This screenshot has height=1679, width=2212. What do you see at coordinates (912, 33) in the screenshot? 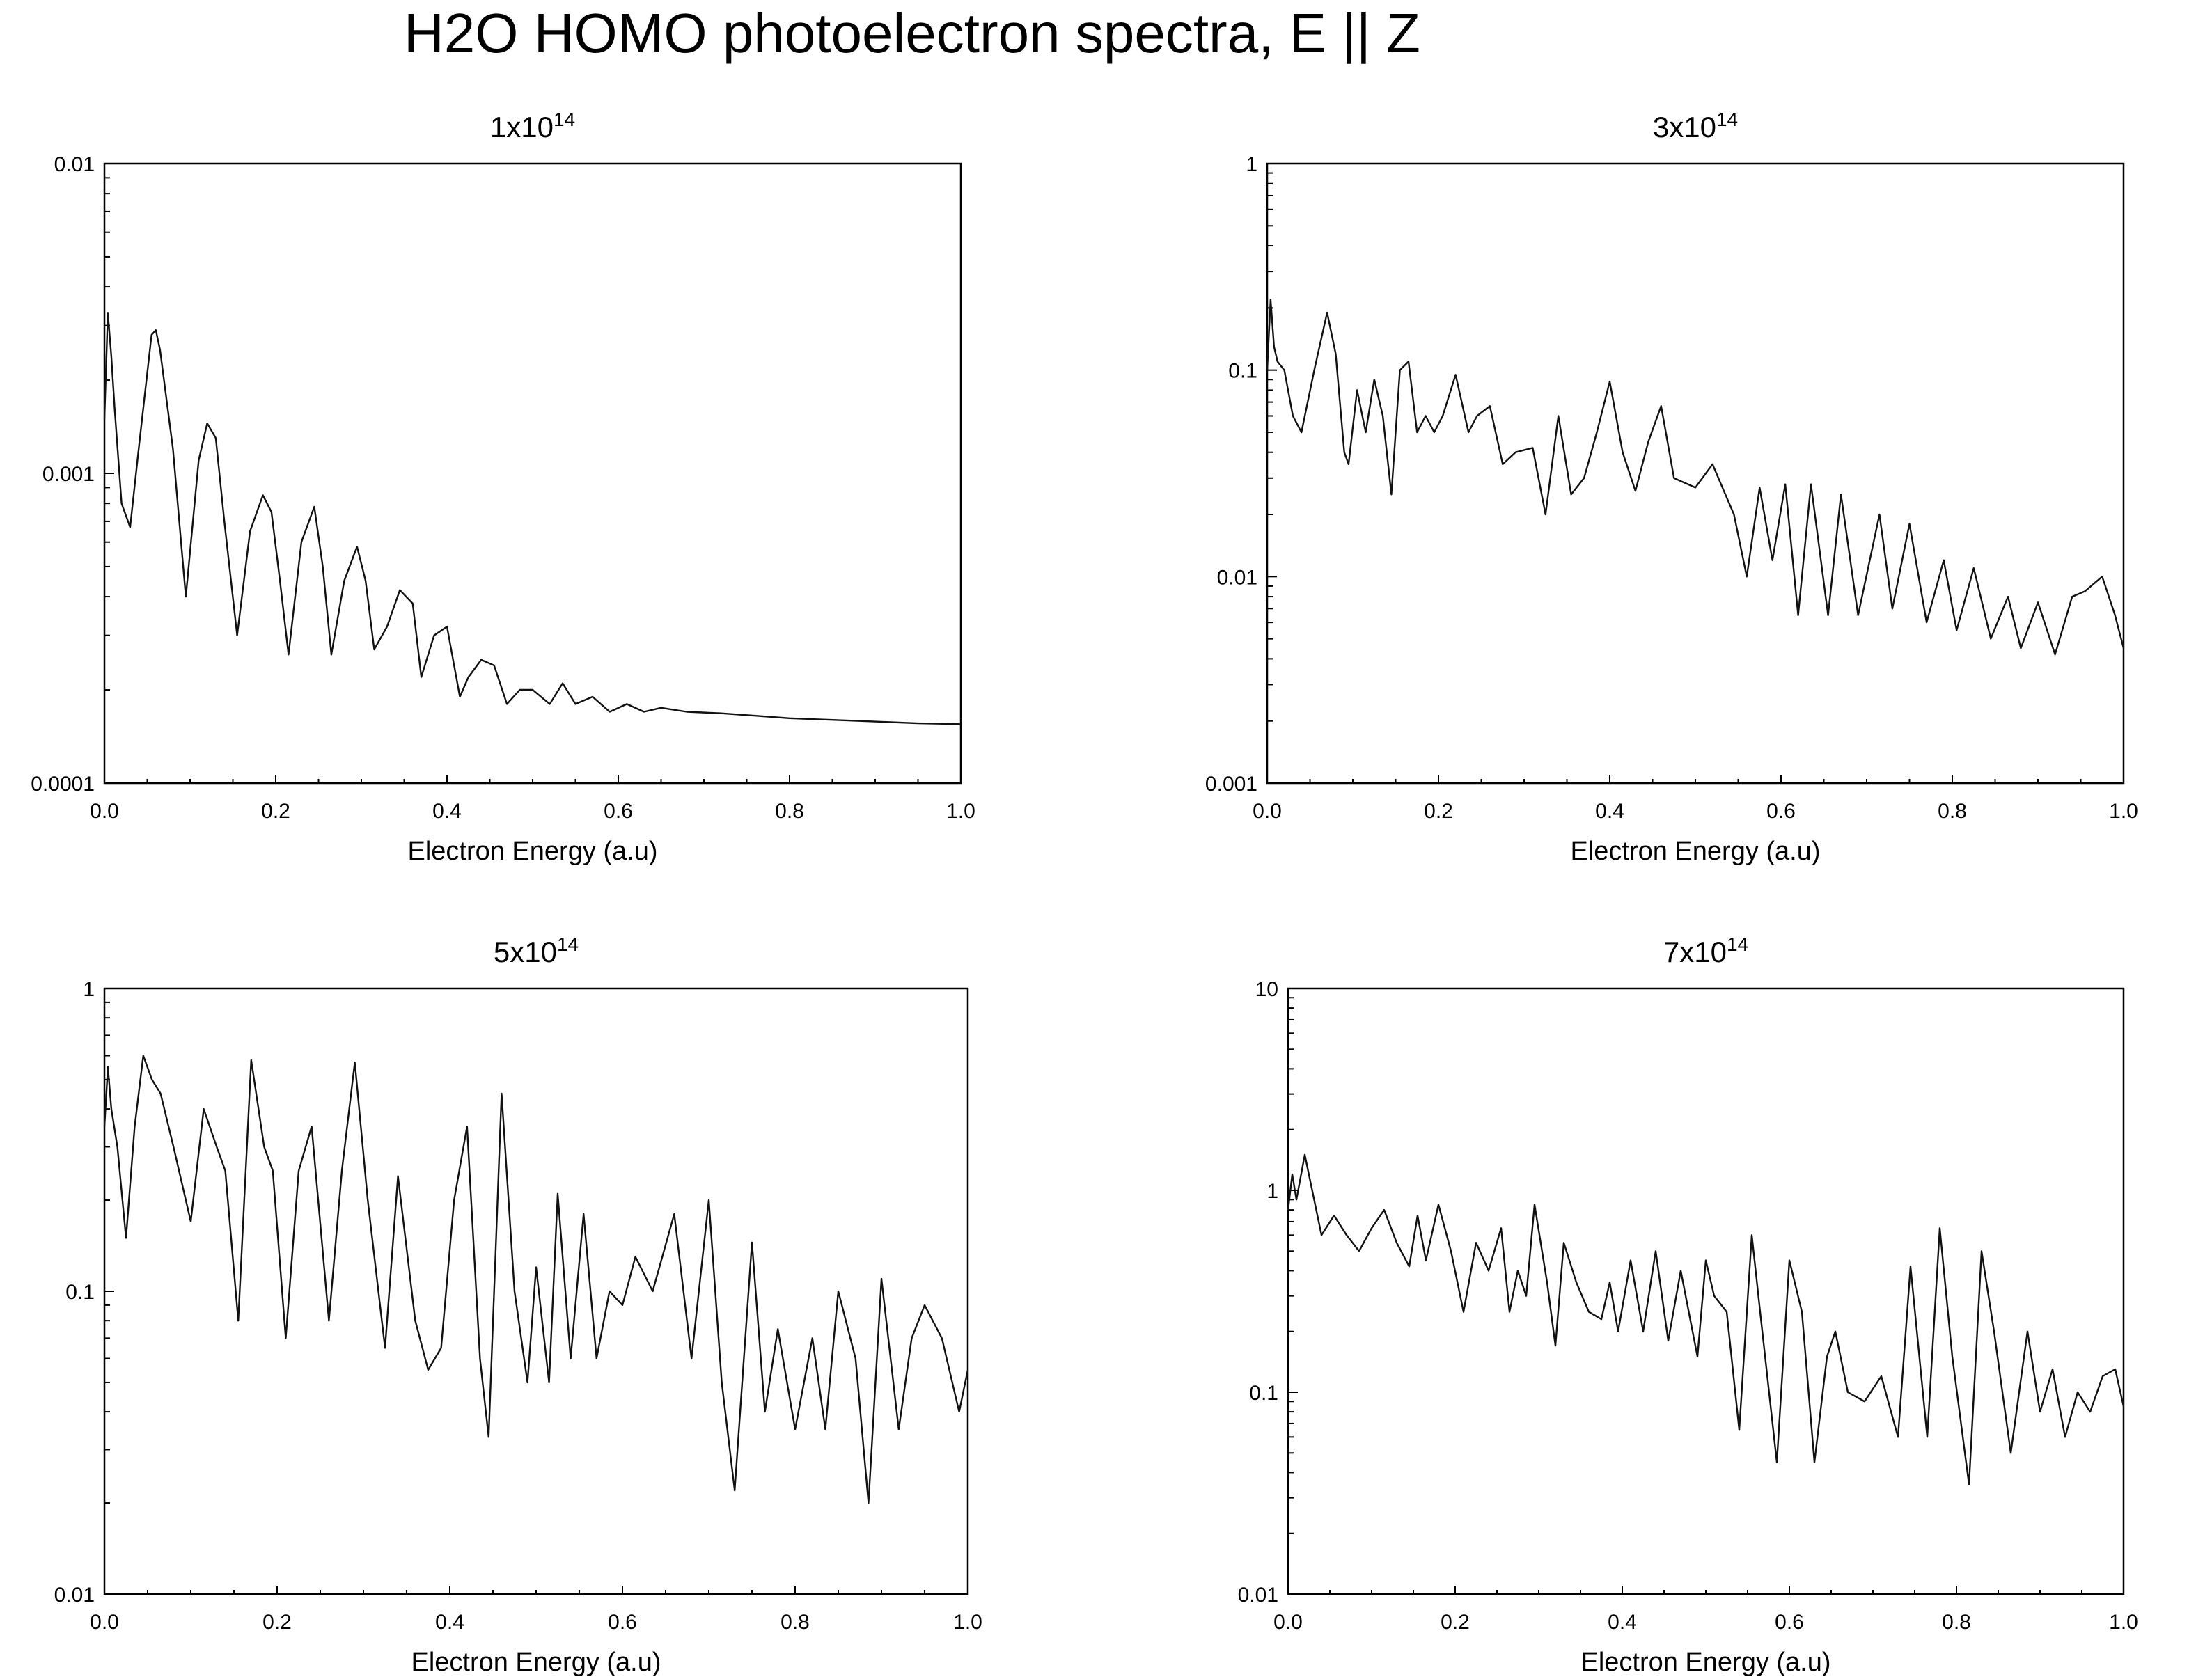
I see `figure-title: H2O HOMO photoelectron spectra, E || Z` at bounding box center [912, 33].